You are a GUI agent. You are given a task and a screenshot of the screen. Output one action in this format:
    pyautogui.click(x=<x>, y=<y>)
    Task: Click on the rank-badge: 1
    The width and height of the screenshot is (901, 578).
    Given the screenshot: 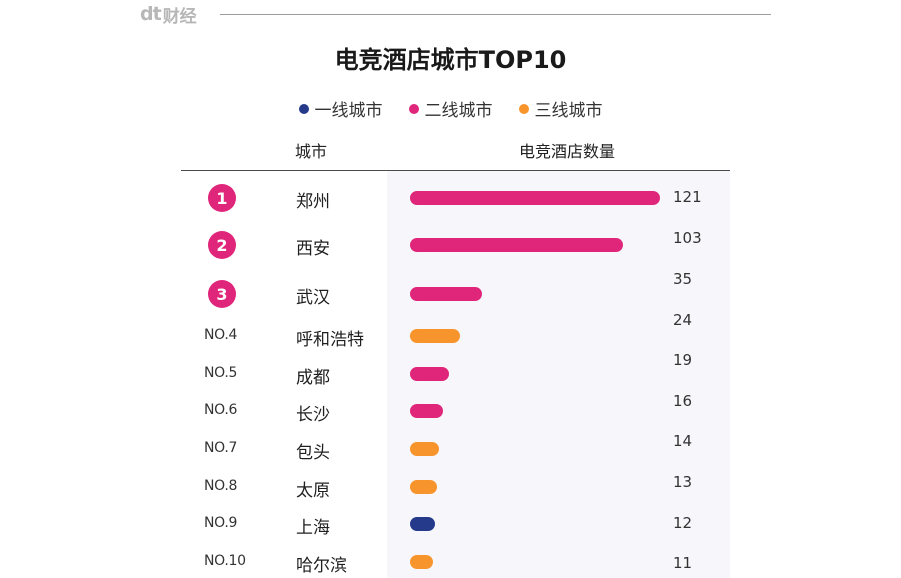 What is the action you would take?
    pyautogui.click(x=222, y=198)
    